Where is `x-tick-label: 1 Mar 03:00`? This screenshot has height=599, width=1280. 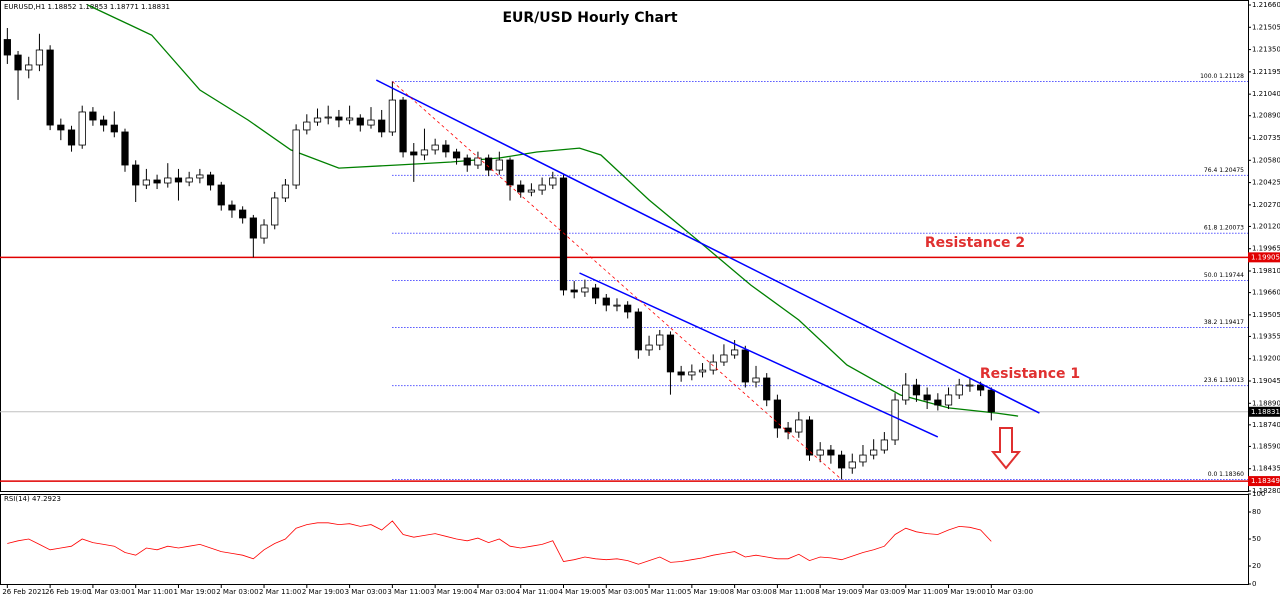
x-tick-label: 1 Mar 03:00 is located at coordinates (109, 592).